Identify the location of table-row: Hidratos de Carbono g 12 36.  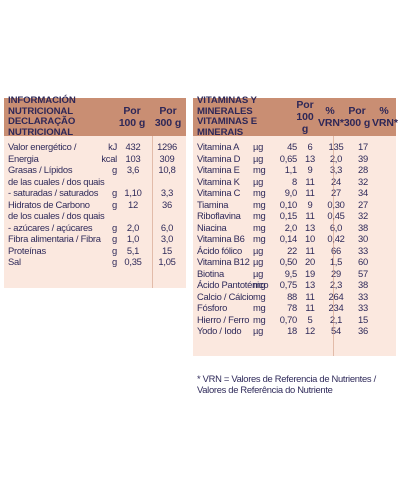
(95, 205).